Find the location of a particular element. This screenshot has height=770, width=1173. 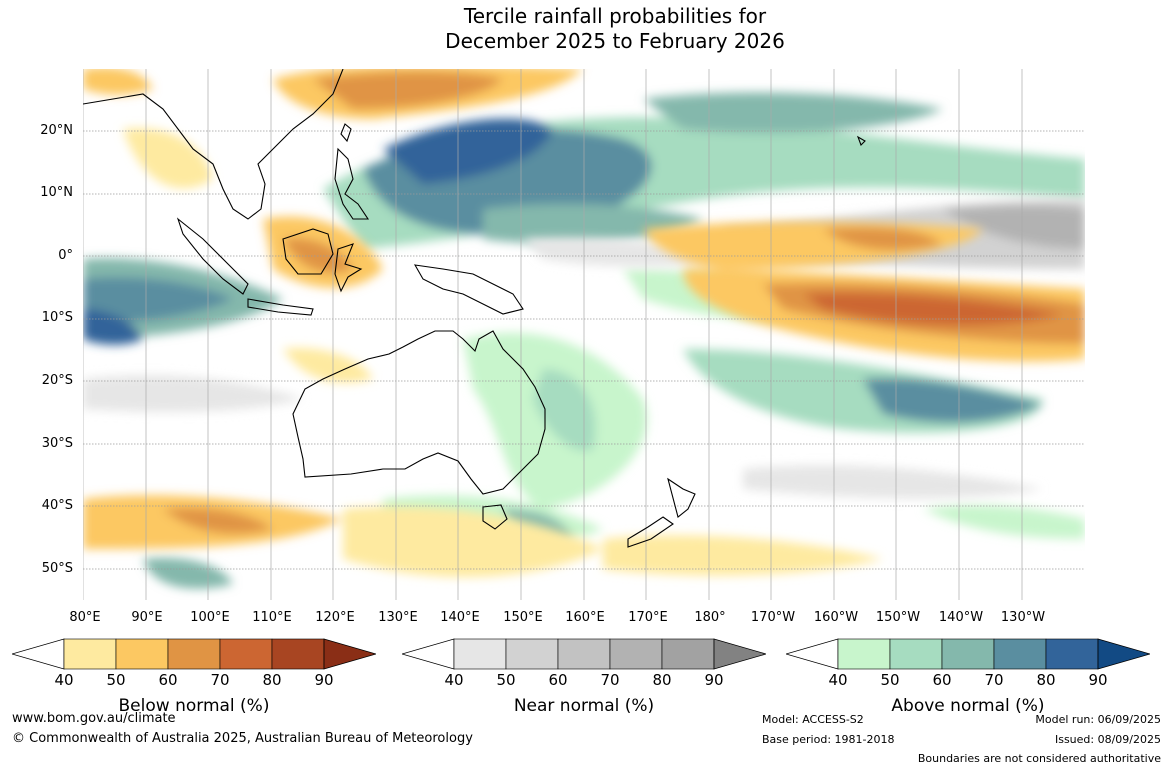

lat-label: 20°S is located at coordinates (57, 380).